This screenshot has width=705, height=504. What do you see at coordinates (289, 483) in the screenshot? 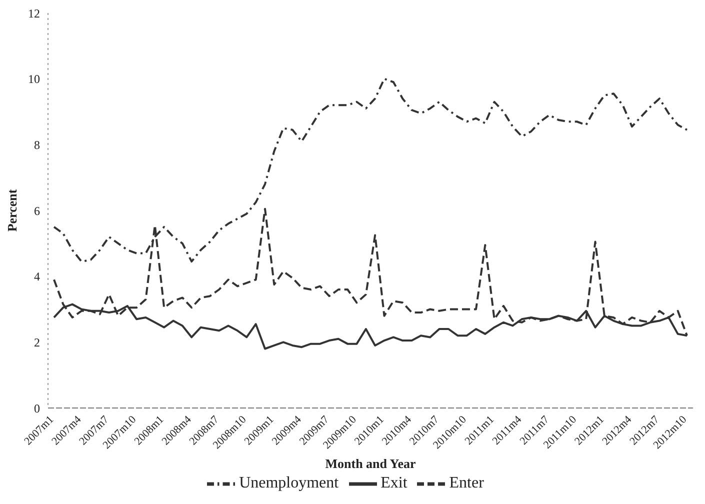
I see `legend-label: Unemployment` at bounding box center [289, 483].